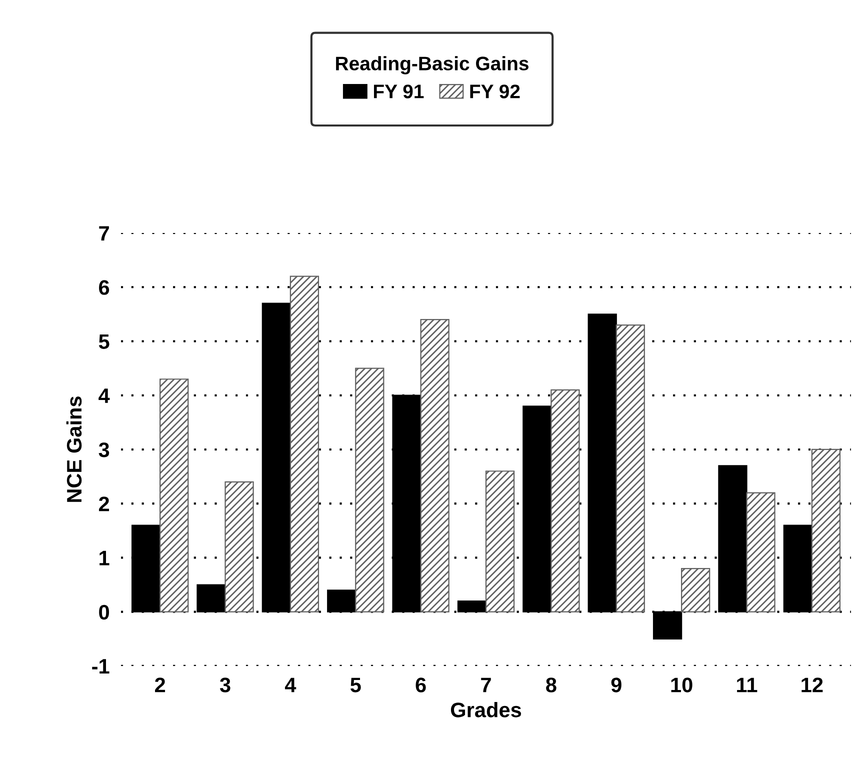  What do you see at coordinates (104, 287) in the screenshot?
I see `y-tick-label: 6` at bounding box center [104, 287].